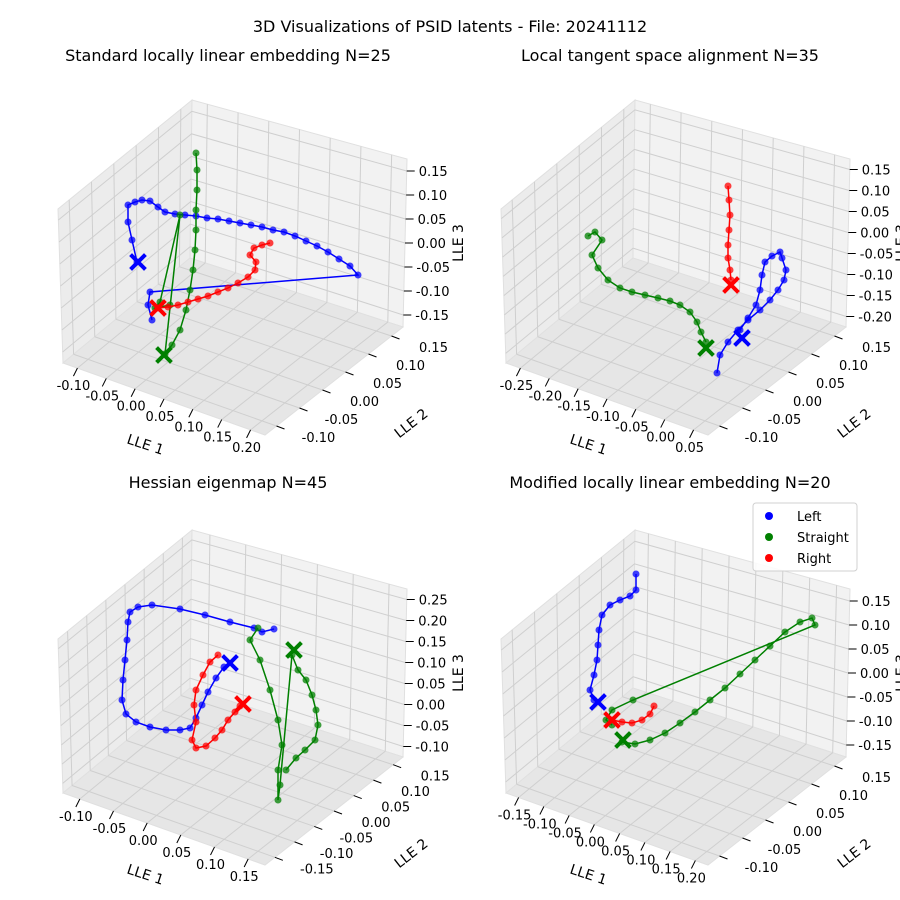 The height and width of the screenshot is (900, 900). What do you see at coordinates (317, 869) in the screenshot?
I see `y-tick-label: -0.15` at bounding box center [317, 869].